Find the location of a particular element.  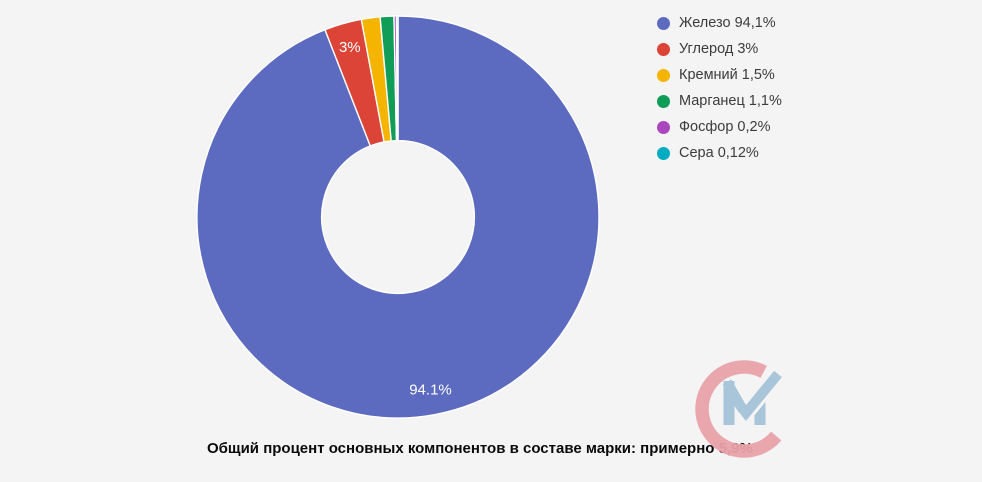

legend-label: Сера 0,12% is located at coordinates (719, 153).